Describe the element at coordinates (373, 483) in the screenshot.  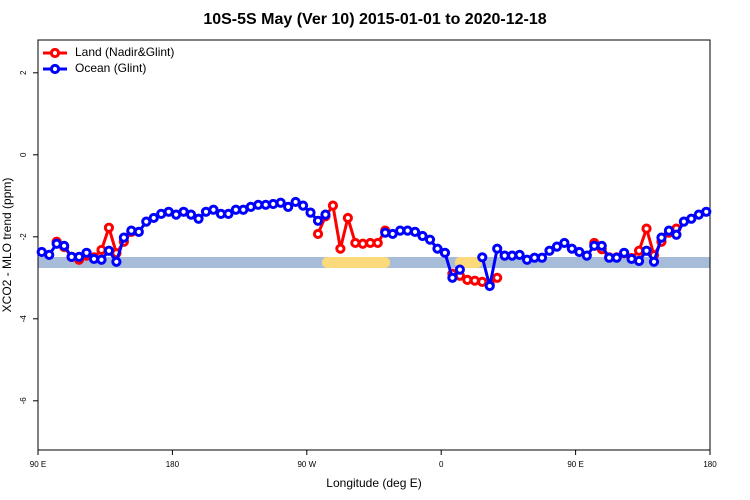
I see `x-axis-label: Longitude (deg E)` at that location.